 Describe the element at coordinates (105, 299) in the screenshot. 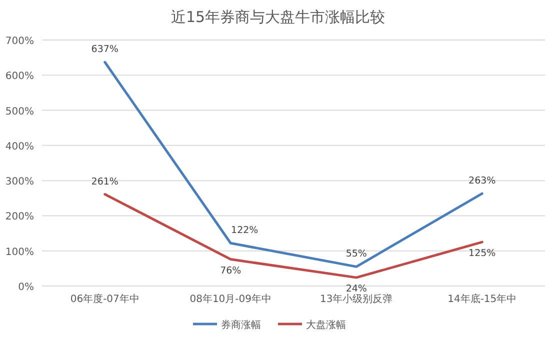

I see `x-tick-label: 06年度-07年中` at that location.